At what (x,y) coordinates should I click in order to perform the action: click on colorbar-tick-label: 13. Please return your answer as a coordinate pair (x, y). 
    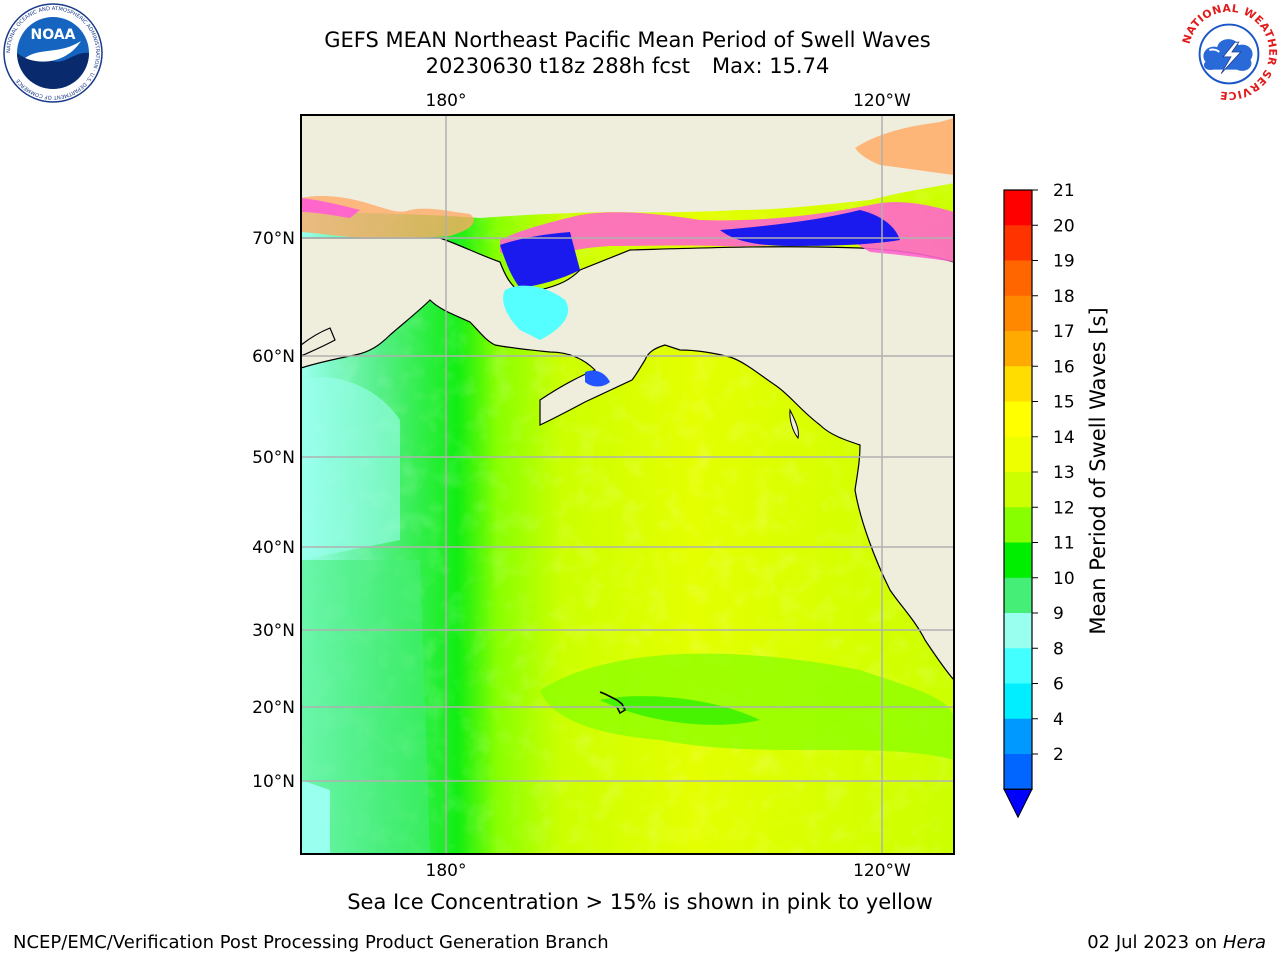
    Looking at the image, I should click on (1064, 473).